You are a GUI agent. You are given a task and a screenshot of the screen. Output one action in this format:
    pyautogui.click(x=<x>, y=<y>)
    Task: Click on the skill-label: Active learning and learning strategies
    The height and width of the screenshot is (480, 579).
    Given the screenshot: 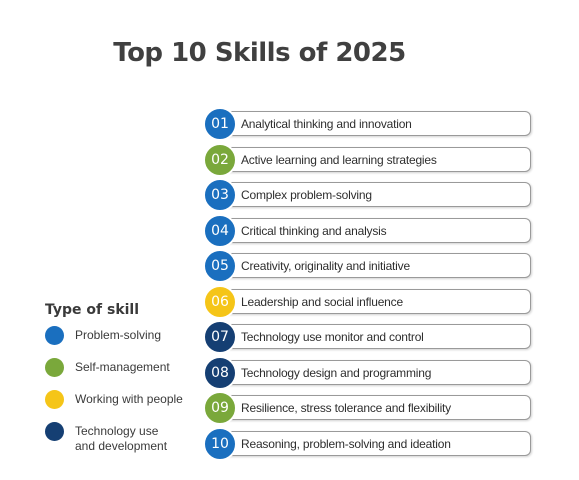 What is the action you would take?
    pyautogui.click(x=339, y=159)
    